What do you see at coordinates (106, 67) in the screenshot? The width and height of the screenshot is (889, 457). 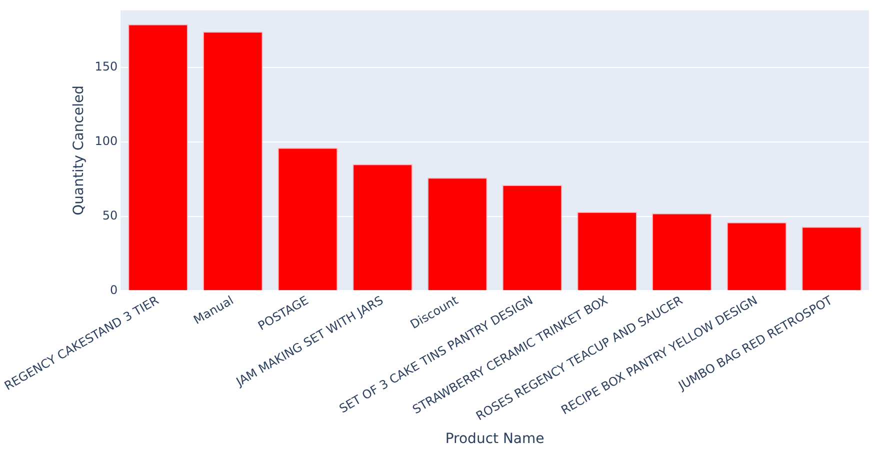 I see `y-tick-label: 150` at bounding box center [106, 67].